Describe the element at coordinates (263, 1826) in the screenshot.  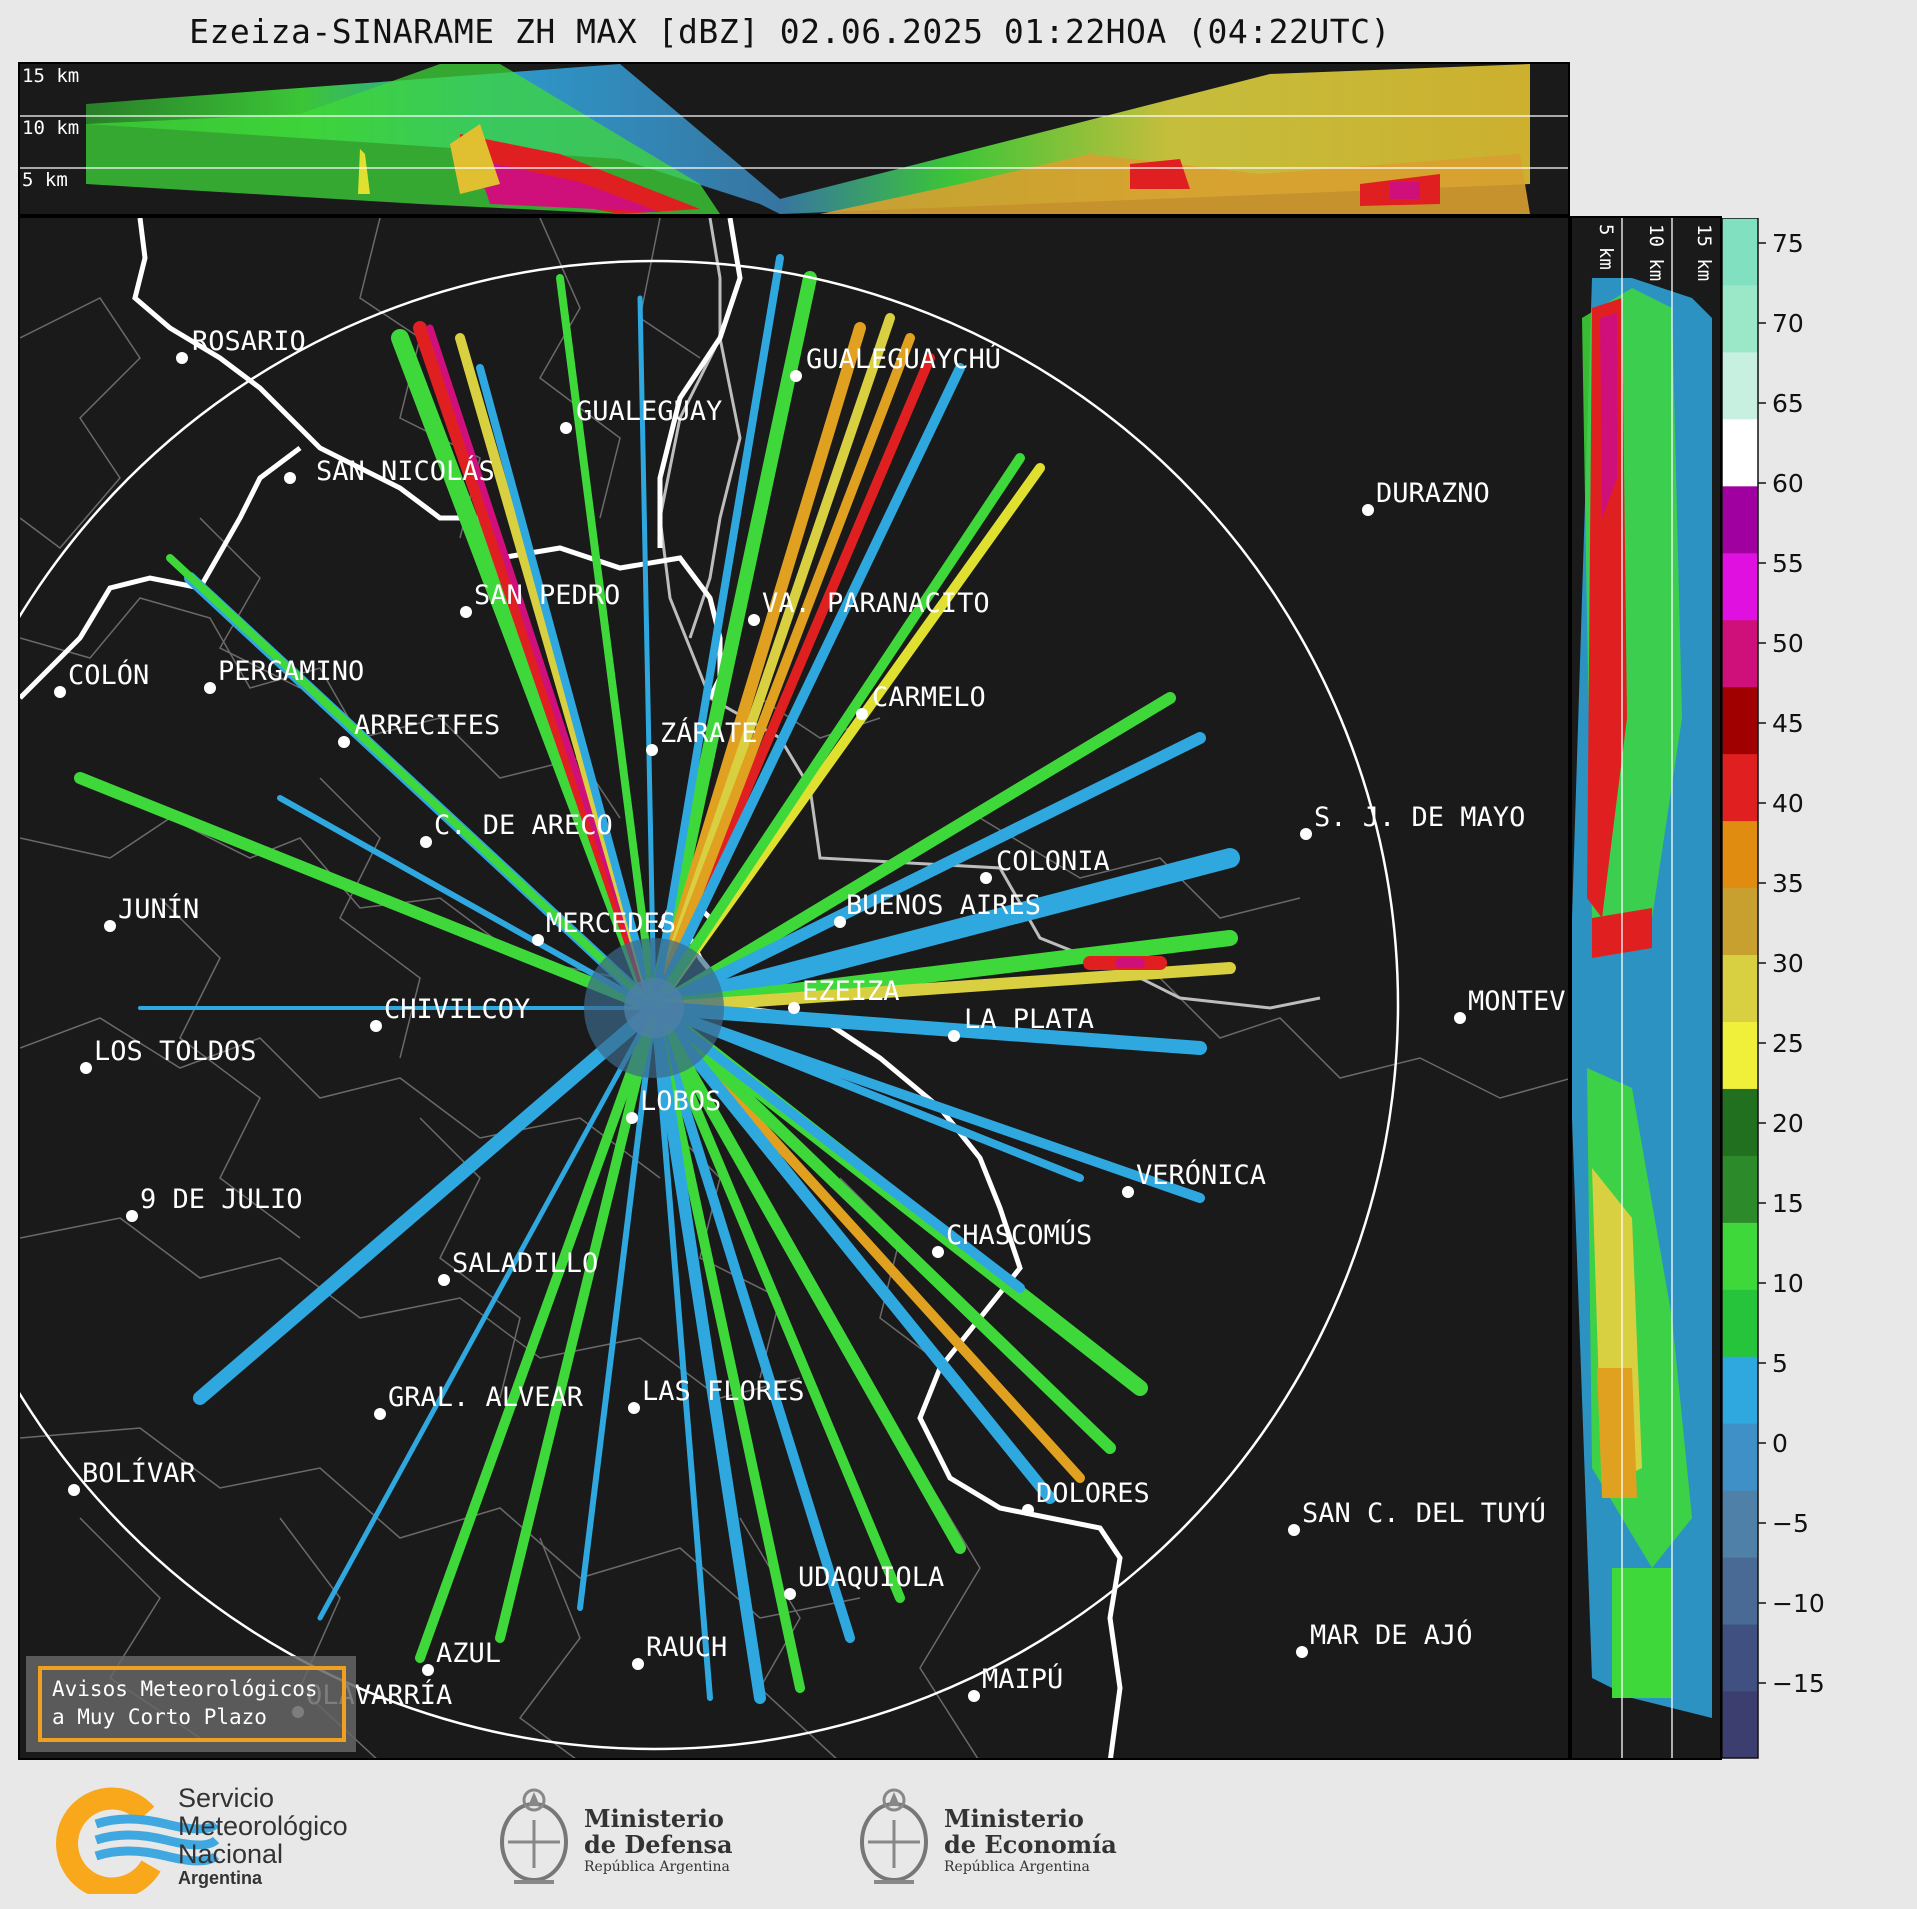
I see `smn-name-line2: Meteorológico` at that location.